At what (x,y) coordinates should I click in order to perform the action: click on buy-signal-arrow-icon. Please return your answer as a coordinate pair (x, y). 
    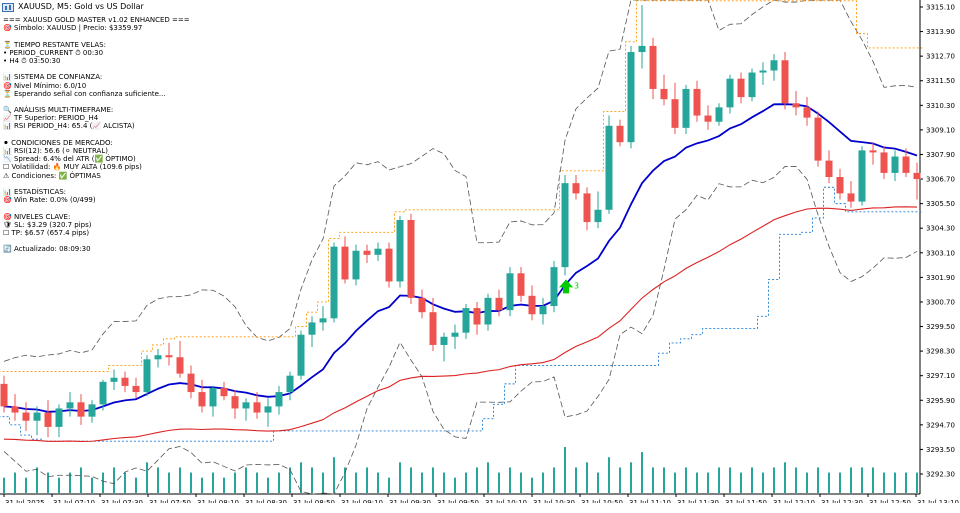
    Looking at the image, I should click on (566, 286).